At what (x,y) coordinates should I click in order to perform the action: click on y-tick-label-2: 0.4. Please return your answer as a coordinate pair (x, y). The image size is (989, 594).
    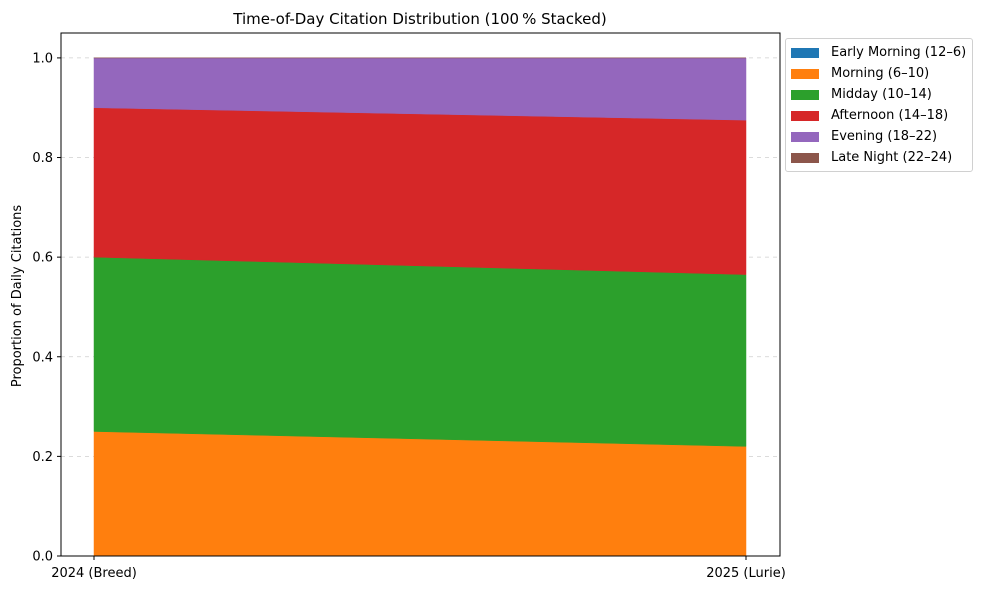
    Looking at the image, I should click on (42, 357).